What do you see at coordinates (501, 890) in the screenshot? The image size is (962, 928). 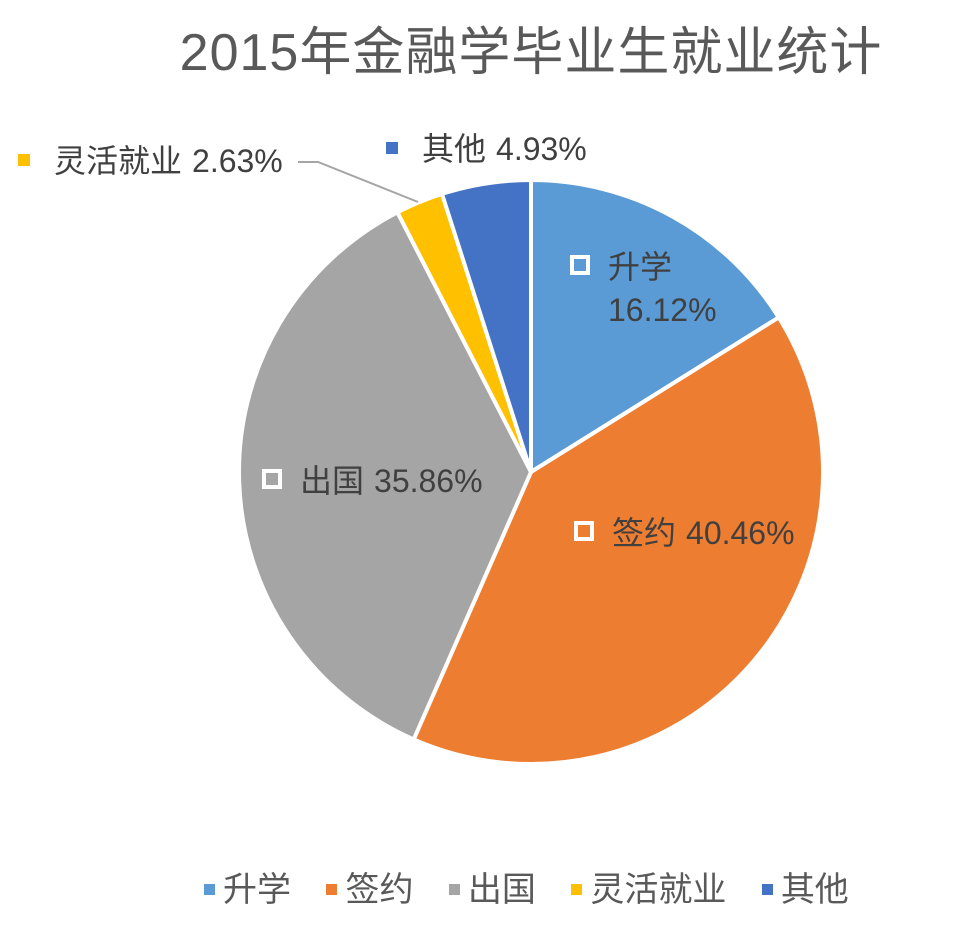 I see `legend-label: 出国` at bounding box center [501, 890].